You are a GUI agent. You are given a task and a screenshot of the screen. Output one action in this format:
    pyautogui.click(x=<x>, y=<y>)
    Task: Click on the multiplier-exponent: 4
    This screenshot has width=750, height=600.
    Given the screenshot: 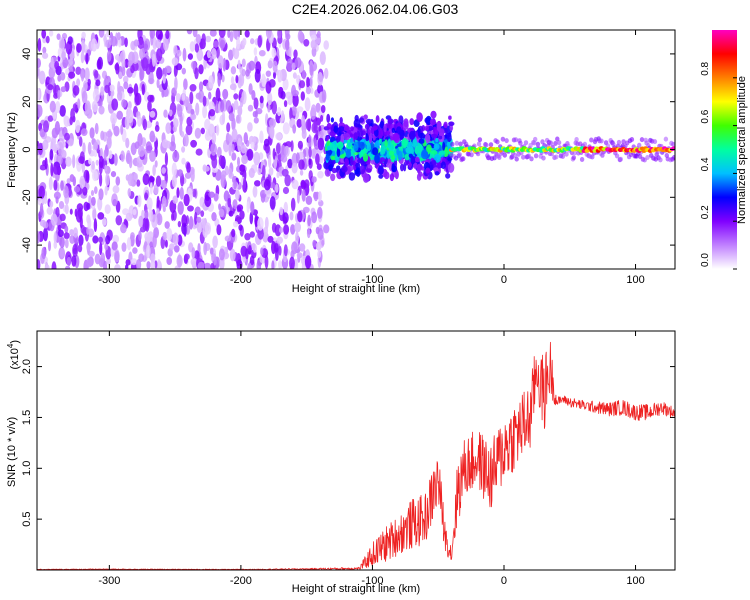 What is the action you would take?
    pyautogui.click(x=10, y=345)
    